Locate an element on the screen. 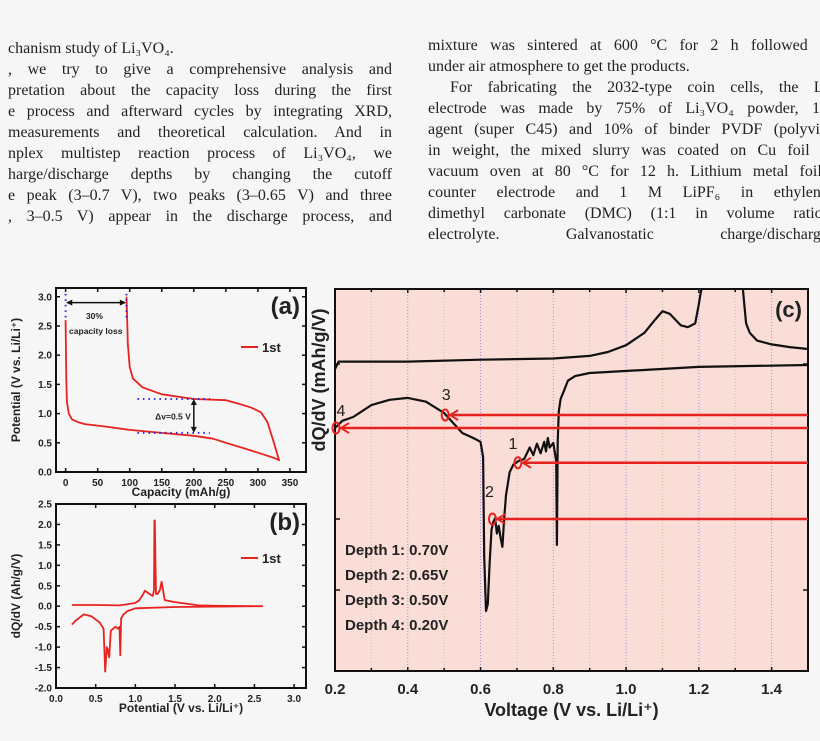  x-axis-label: Voltage (V vs. Li/Li⁺) is located at coordinates (571, 710).